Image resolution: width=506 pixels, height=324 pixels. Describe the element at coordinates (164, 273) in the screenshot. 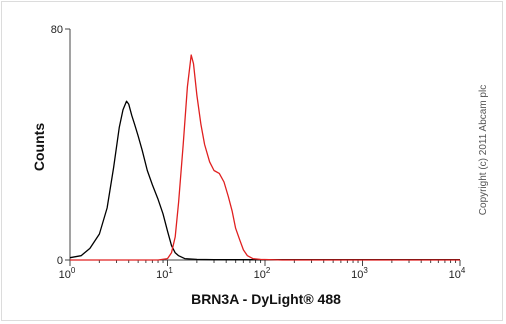

I see `x-tick-label: 10¹` at that location.